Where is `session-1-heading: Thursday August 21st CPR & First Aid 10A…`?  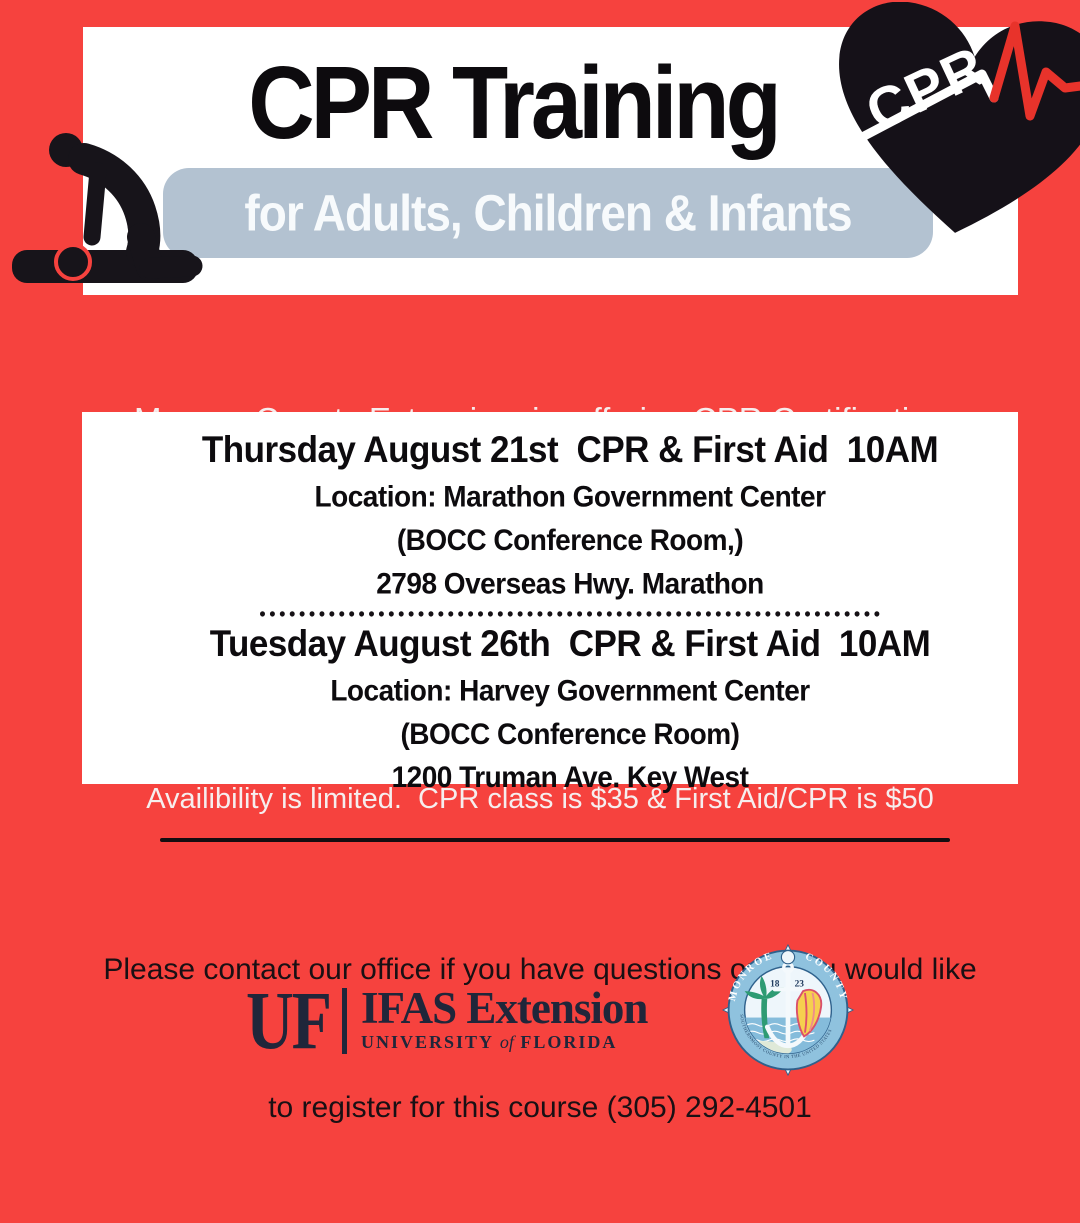 session-1-heading: Thursday August 21st CPR & First Aid 10A… is located at coordinates (570, 449).